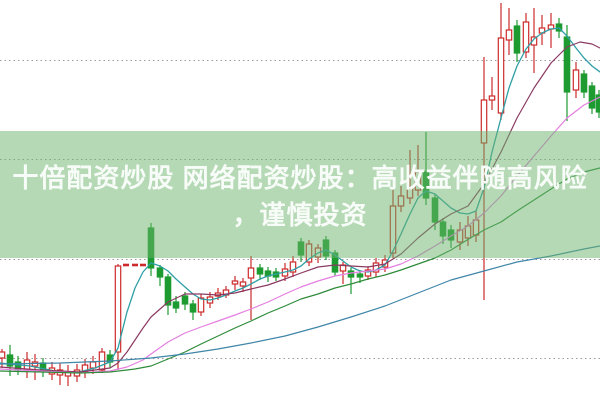 This screenshot has height=400, width=600. Describe the element at coordinates (300, 177) in the screenshot. I see `headline-text-line-1: 十倍配资炒股 网络配资炒股：高收益伴随高风险` at that location.